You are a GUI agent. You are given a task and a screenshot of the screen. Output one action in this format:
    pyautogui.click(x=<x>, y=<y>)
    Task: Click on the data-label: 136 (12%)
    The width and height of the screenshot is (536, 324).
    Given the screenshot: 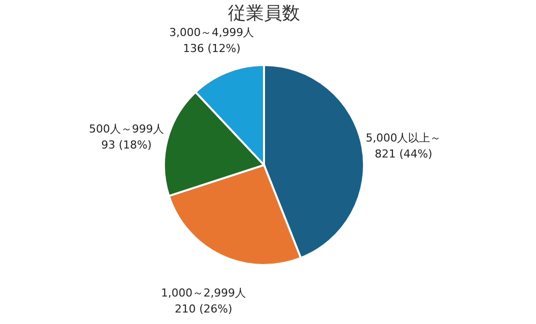 What is the action you would take?
    pyautogui.click(x=211, y=48)
    